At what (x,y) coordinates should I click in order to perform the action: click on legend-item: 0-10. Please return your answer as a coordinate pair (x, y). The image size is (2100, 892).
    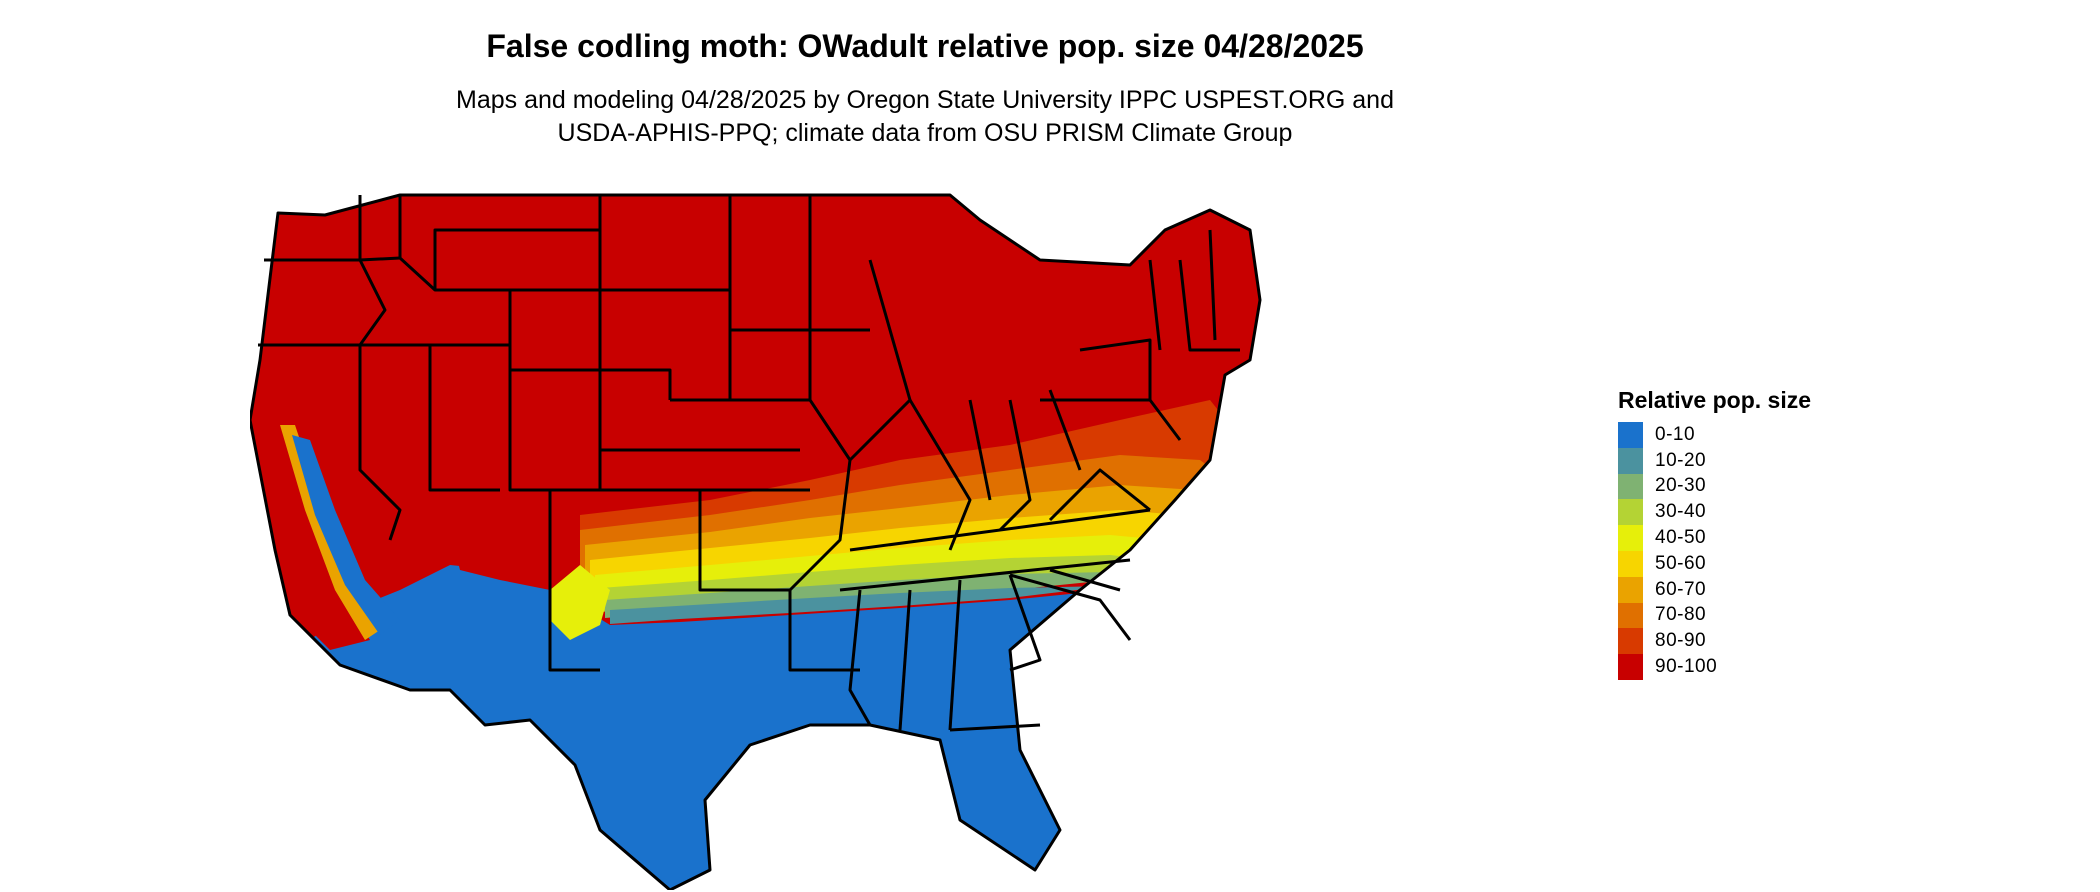
    Looking at the image, I should click on (1778, 435).